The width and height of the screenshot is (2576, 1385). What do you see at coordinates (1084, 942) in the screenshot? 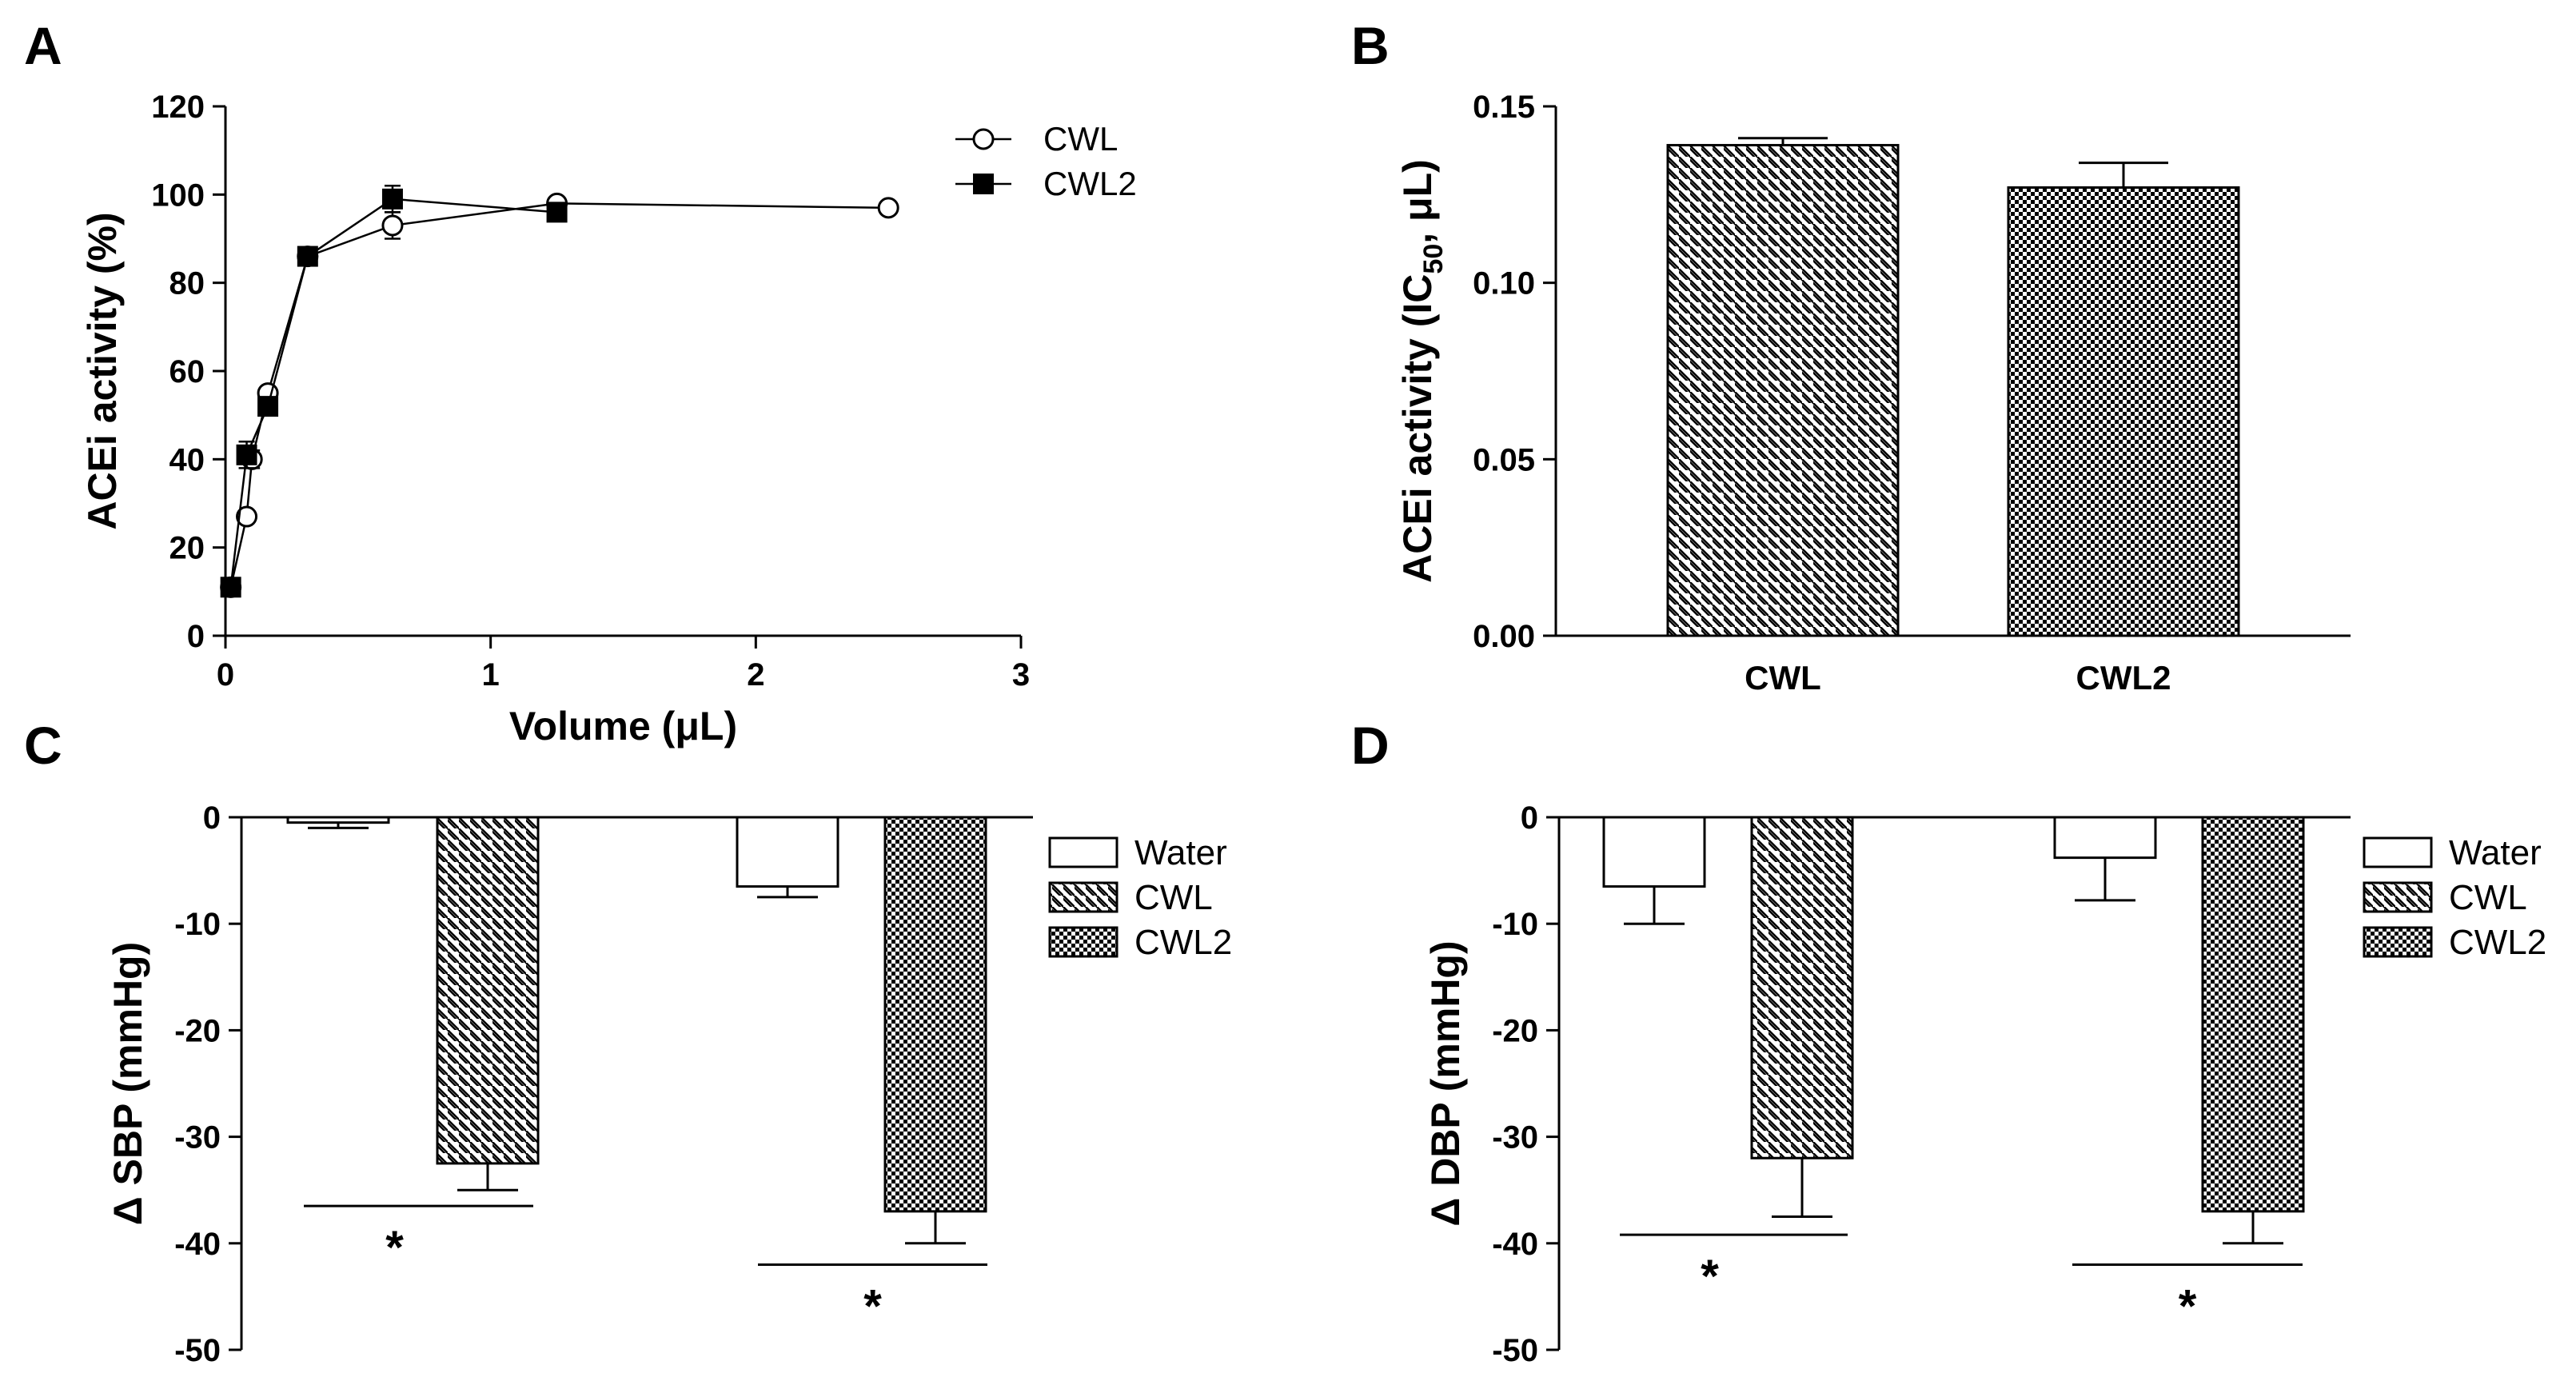
I see `c-legend-swatch-cwl2` at bounding box center [1084, 942].